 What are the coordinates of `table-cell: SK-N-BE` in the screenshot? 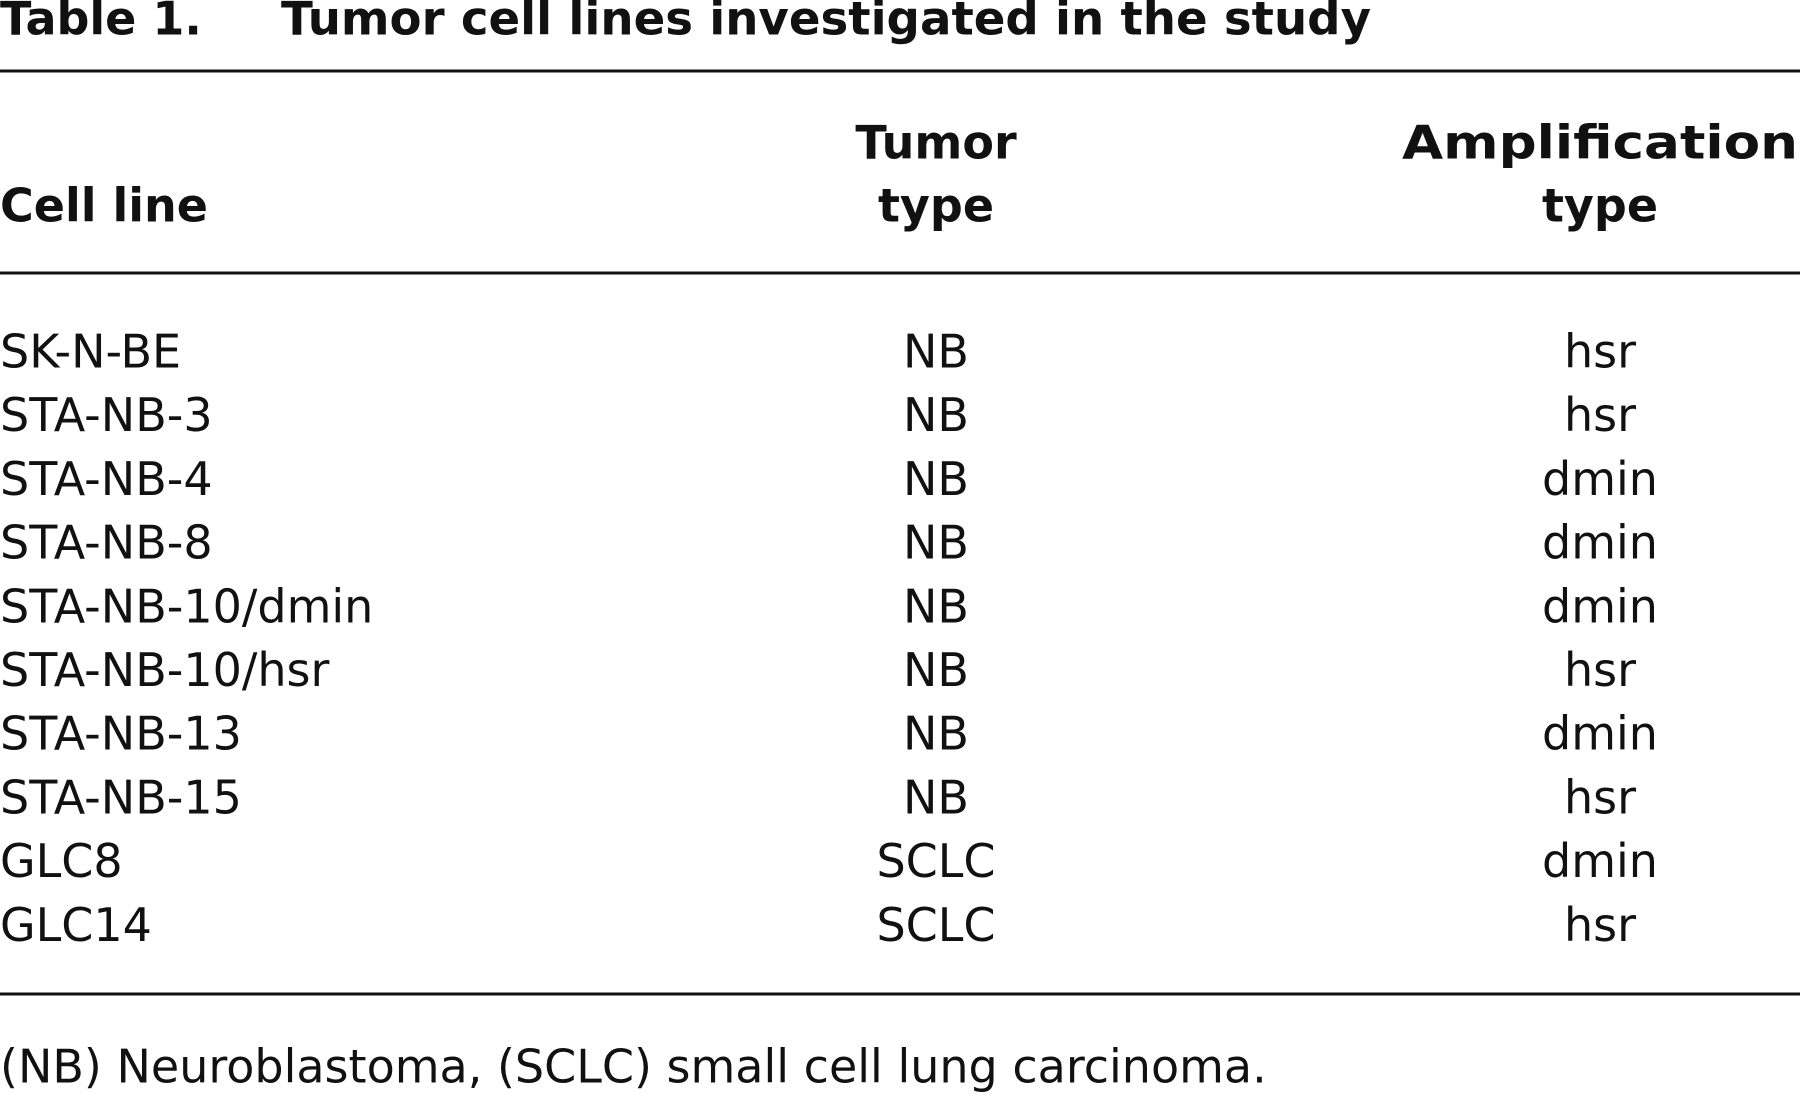 It's located at (90, 352).